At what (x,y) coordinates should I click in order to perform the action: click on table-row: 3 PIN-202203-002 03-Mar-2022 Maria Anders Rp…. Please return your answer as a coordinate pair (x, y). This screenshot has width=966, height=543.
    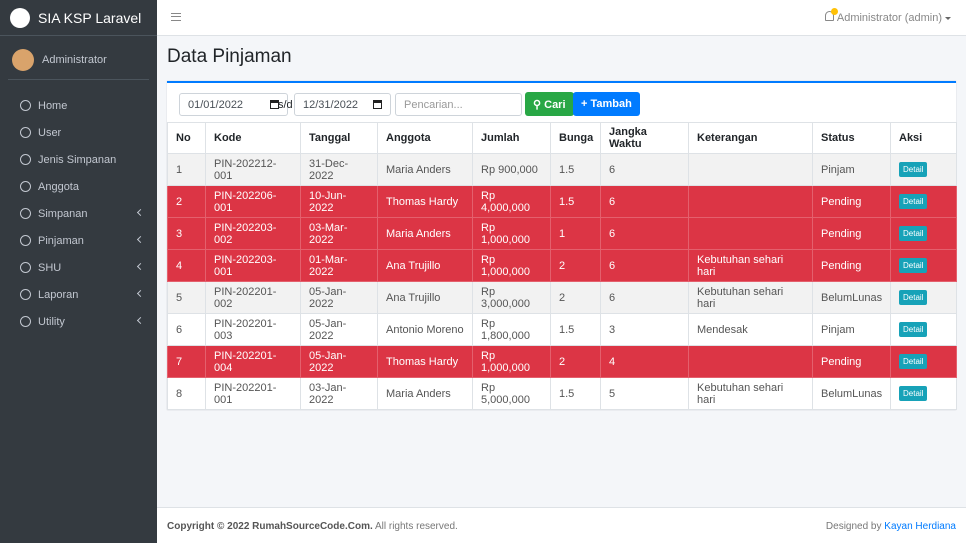
    Looking at the image, I should click on (562, 233).